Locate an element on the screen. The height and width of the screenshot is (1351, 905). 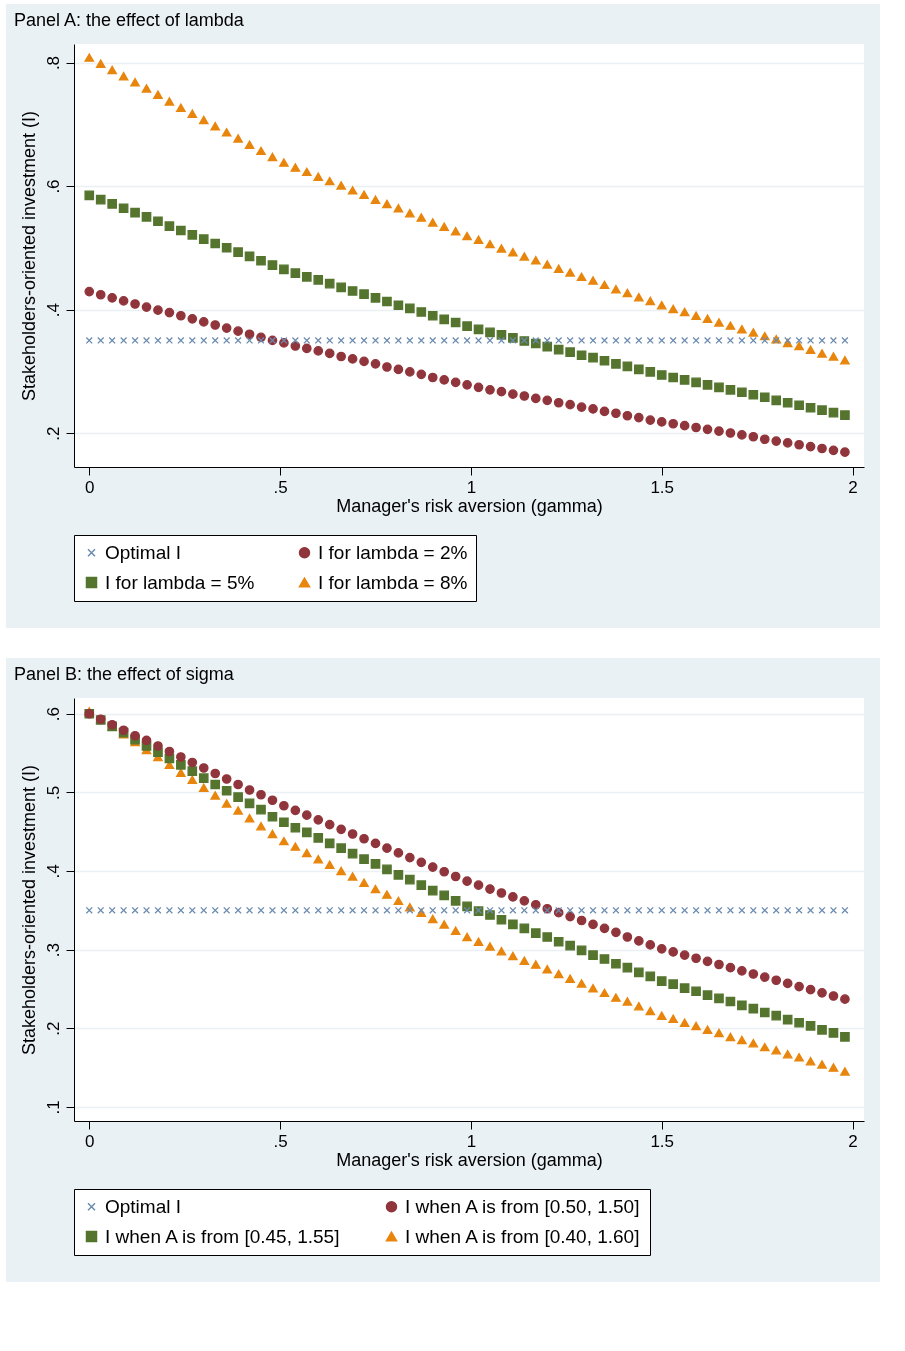
chart-title: Panel A: the effect of lambda is located at coordinates (129, 20).